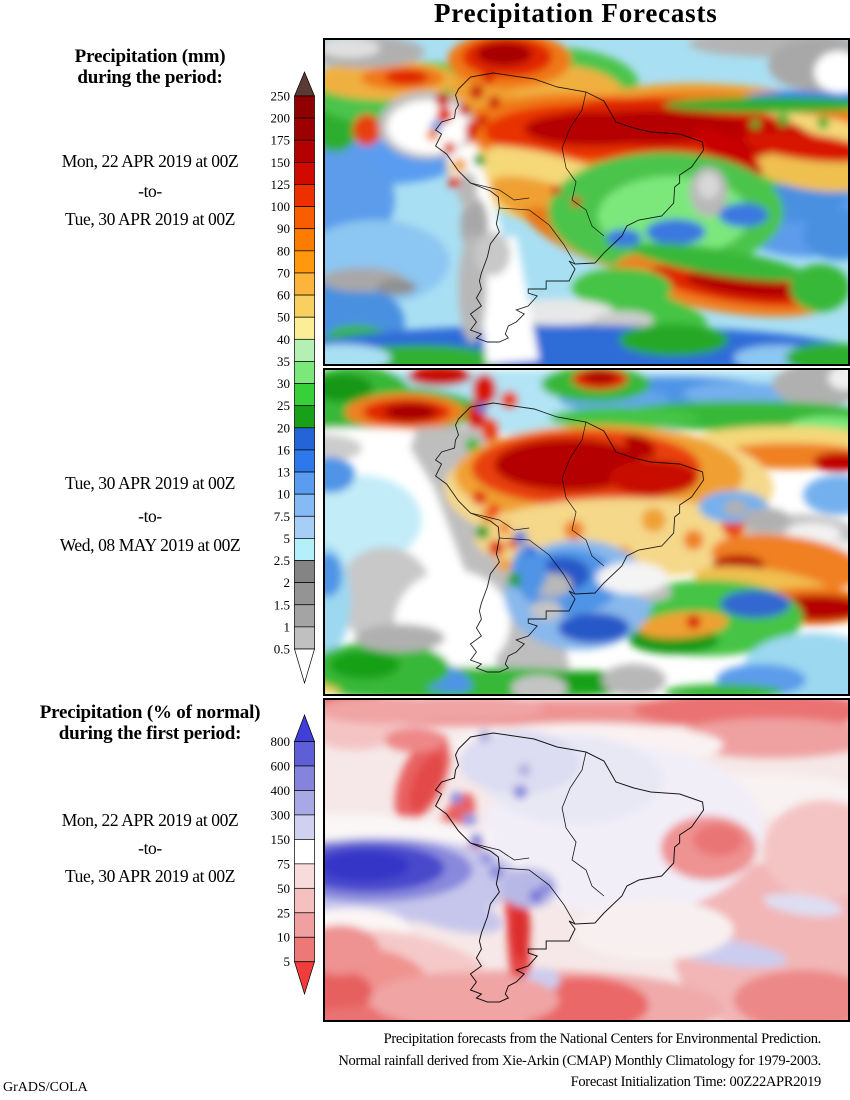 The image size is (850, 1100). Describe the element at coordinates (283, 295) in the screenshot. I see `svg-text: 60` at that location.